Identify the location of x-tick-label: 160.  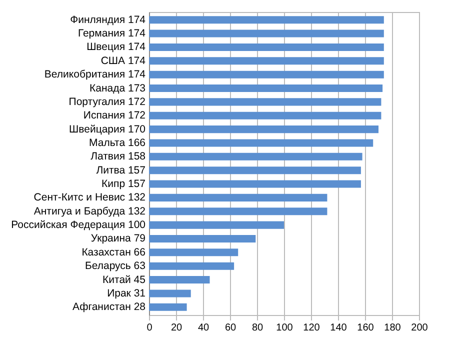
(365, 328).